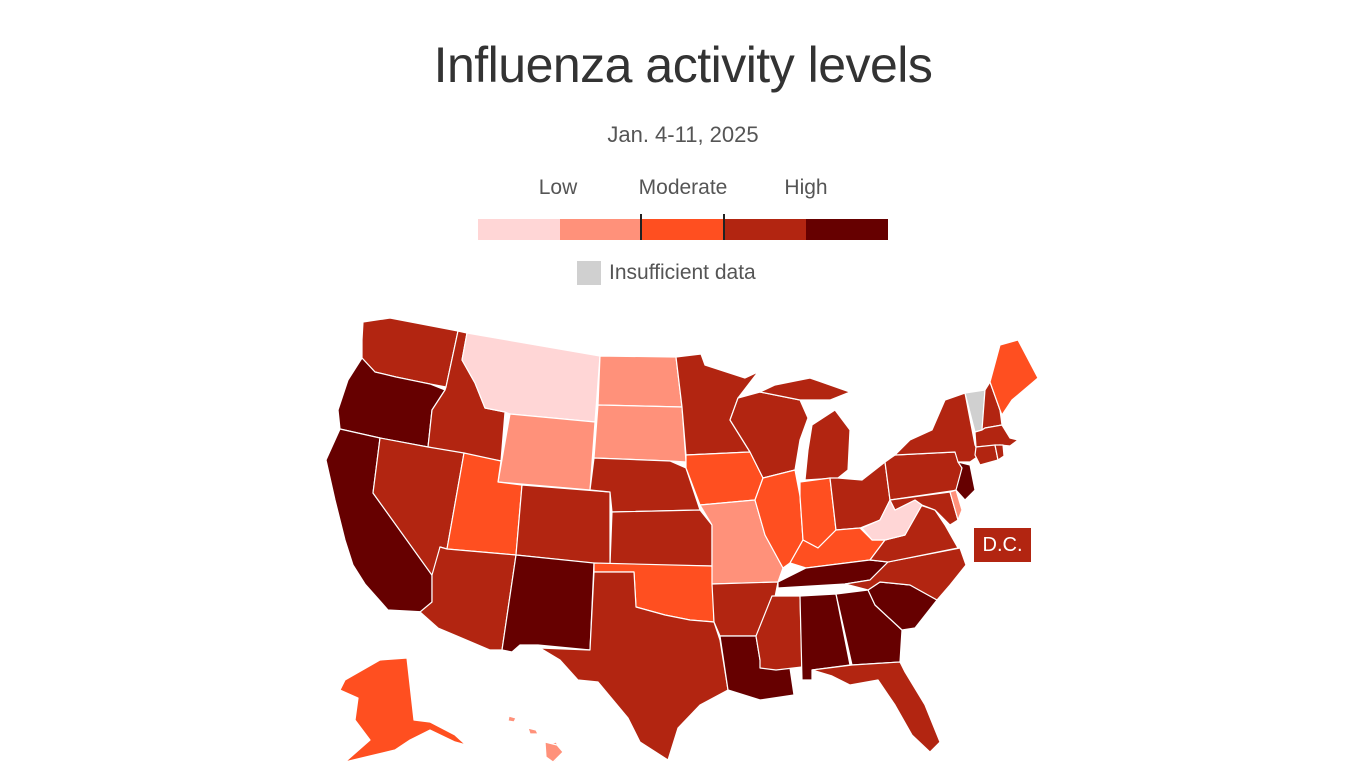  I want to click on page-title: Influenza activity levels, so click(683, 65).